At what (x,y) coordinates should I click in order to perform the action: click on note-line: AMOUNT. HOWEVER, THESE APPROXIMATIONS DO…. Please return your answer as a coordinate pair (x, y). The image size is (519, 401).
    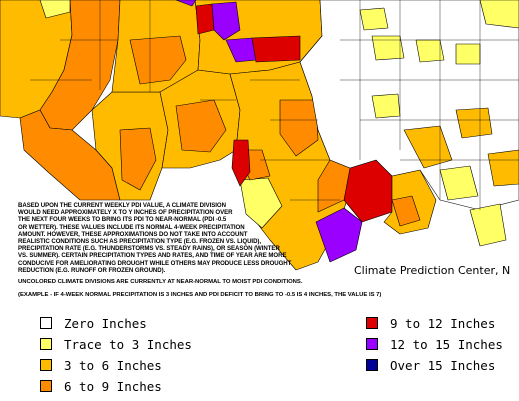
    Looking at the image, I should click on (133, 234).